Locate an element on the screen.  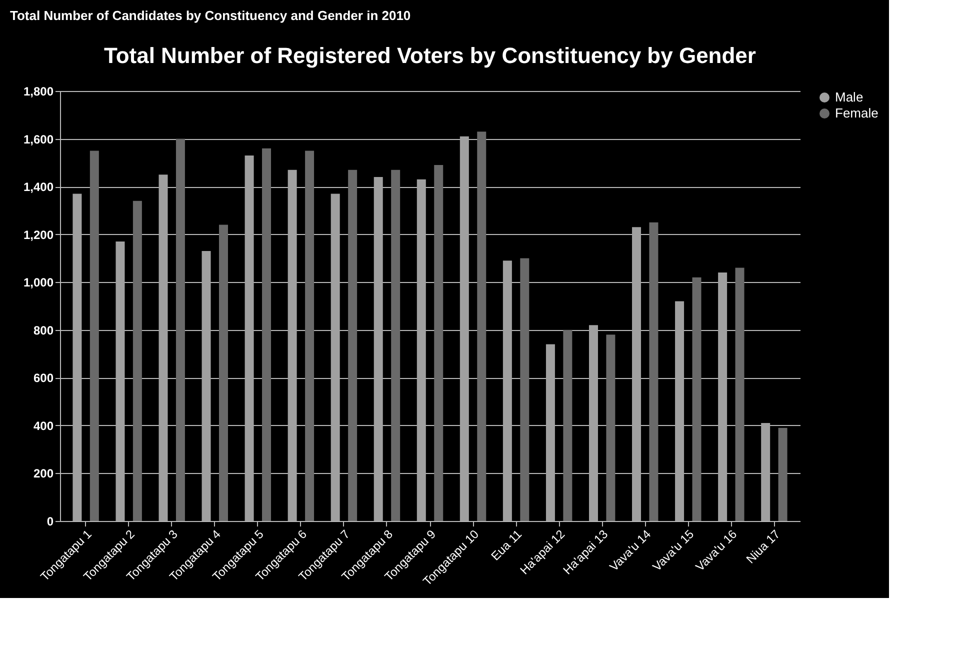
x-tick-label: Eua 11 is located at coordinates (506, 545).